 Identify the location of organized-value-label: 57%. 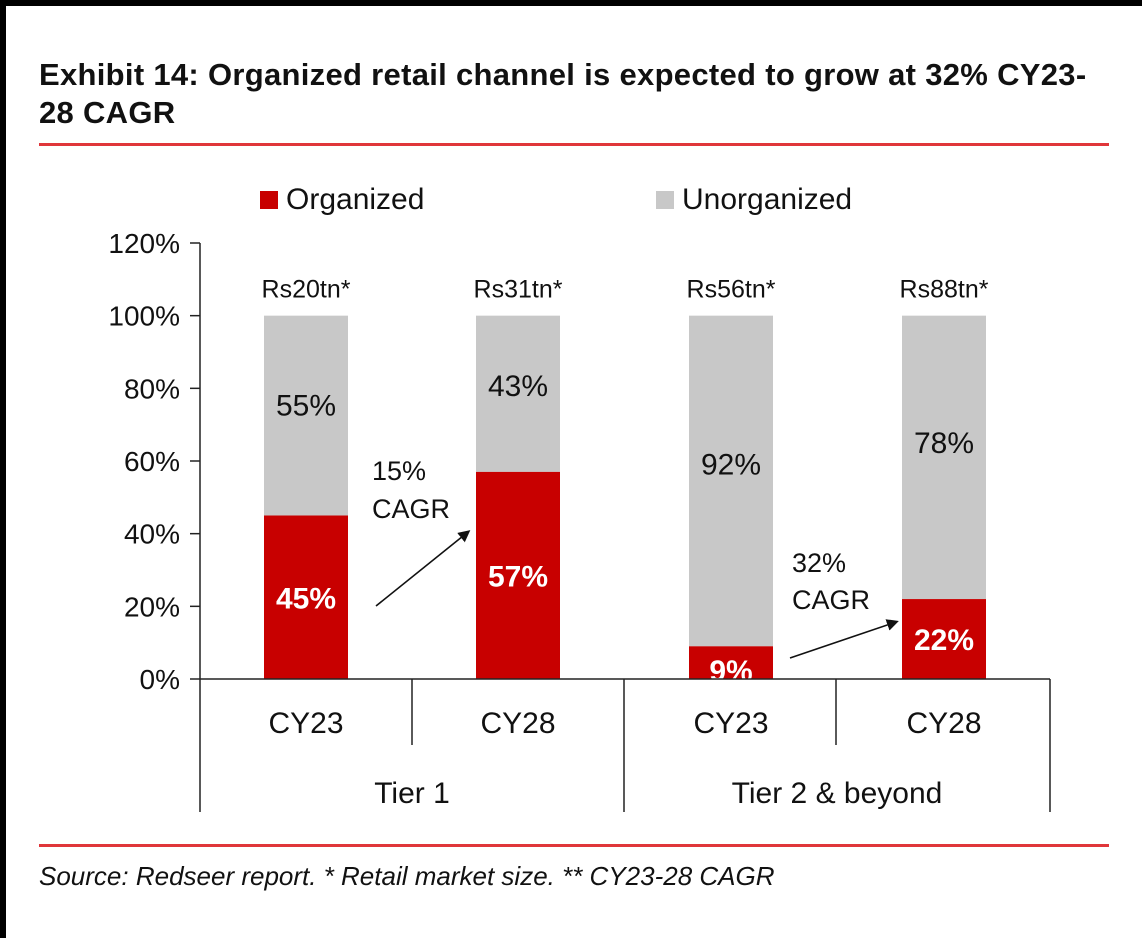
(518, 576).